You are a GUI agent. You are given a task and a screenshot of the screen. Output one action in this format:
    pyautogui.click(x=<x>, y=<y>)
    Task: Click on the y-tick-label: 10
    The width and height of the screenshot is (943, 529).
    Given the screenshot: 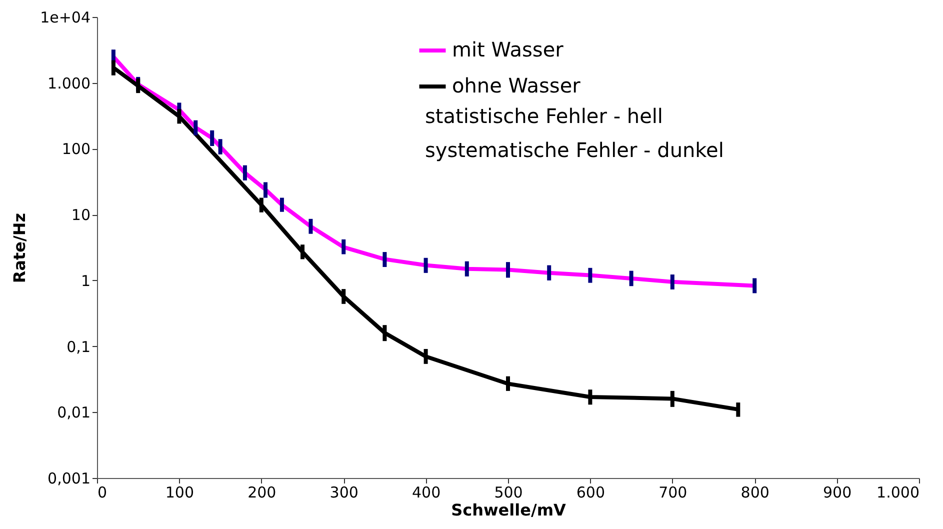 What is the action you would take?
    pyautogui.click(x=80, y=215)
    